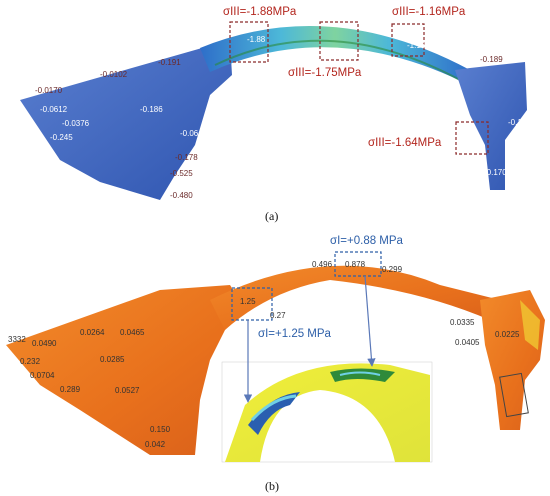 The image size is (550, 496). I want to click on panel-a-contour-value: -0.165, so click(431, 103).